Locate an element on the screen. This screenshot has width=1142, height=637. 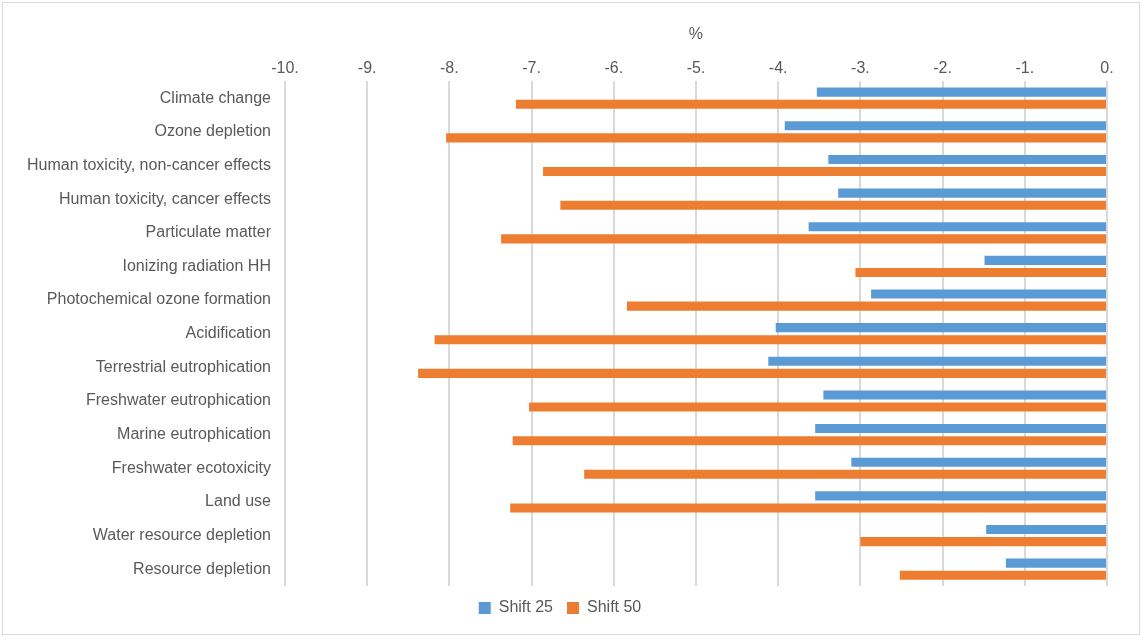
x-tick-label: -7. is located at coordinates (531, 68).